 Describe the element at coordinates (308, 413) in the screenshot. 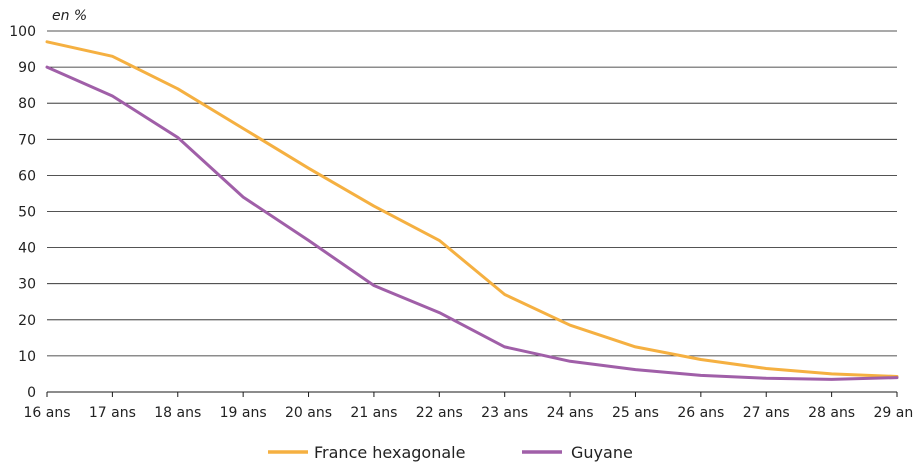

I see `x-tick-label: 20 ans` at that location.